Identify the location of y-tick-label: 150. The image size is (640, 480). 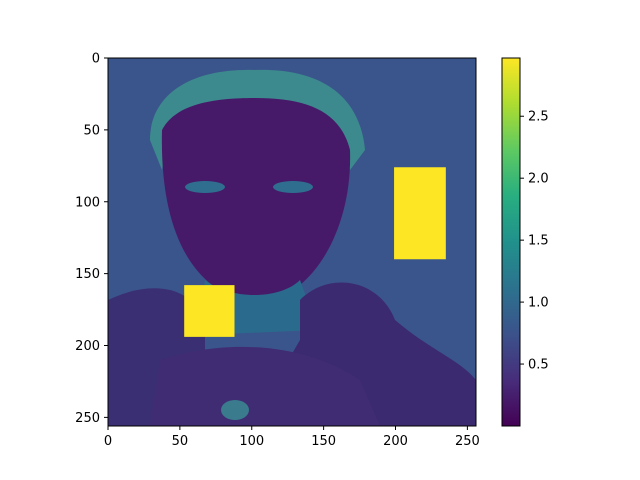
(87, 274).